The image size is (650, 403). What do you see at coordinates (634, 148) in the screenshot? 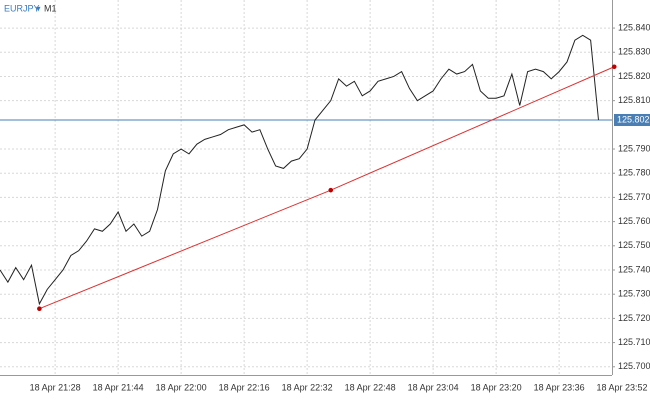
I see `y-tick-label: 125.790` at bounding box center [634, 148].